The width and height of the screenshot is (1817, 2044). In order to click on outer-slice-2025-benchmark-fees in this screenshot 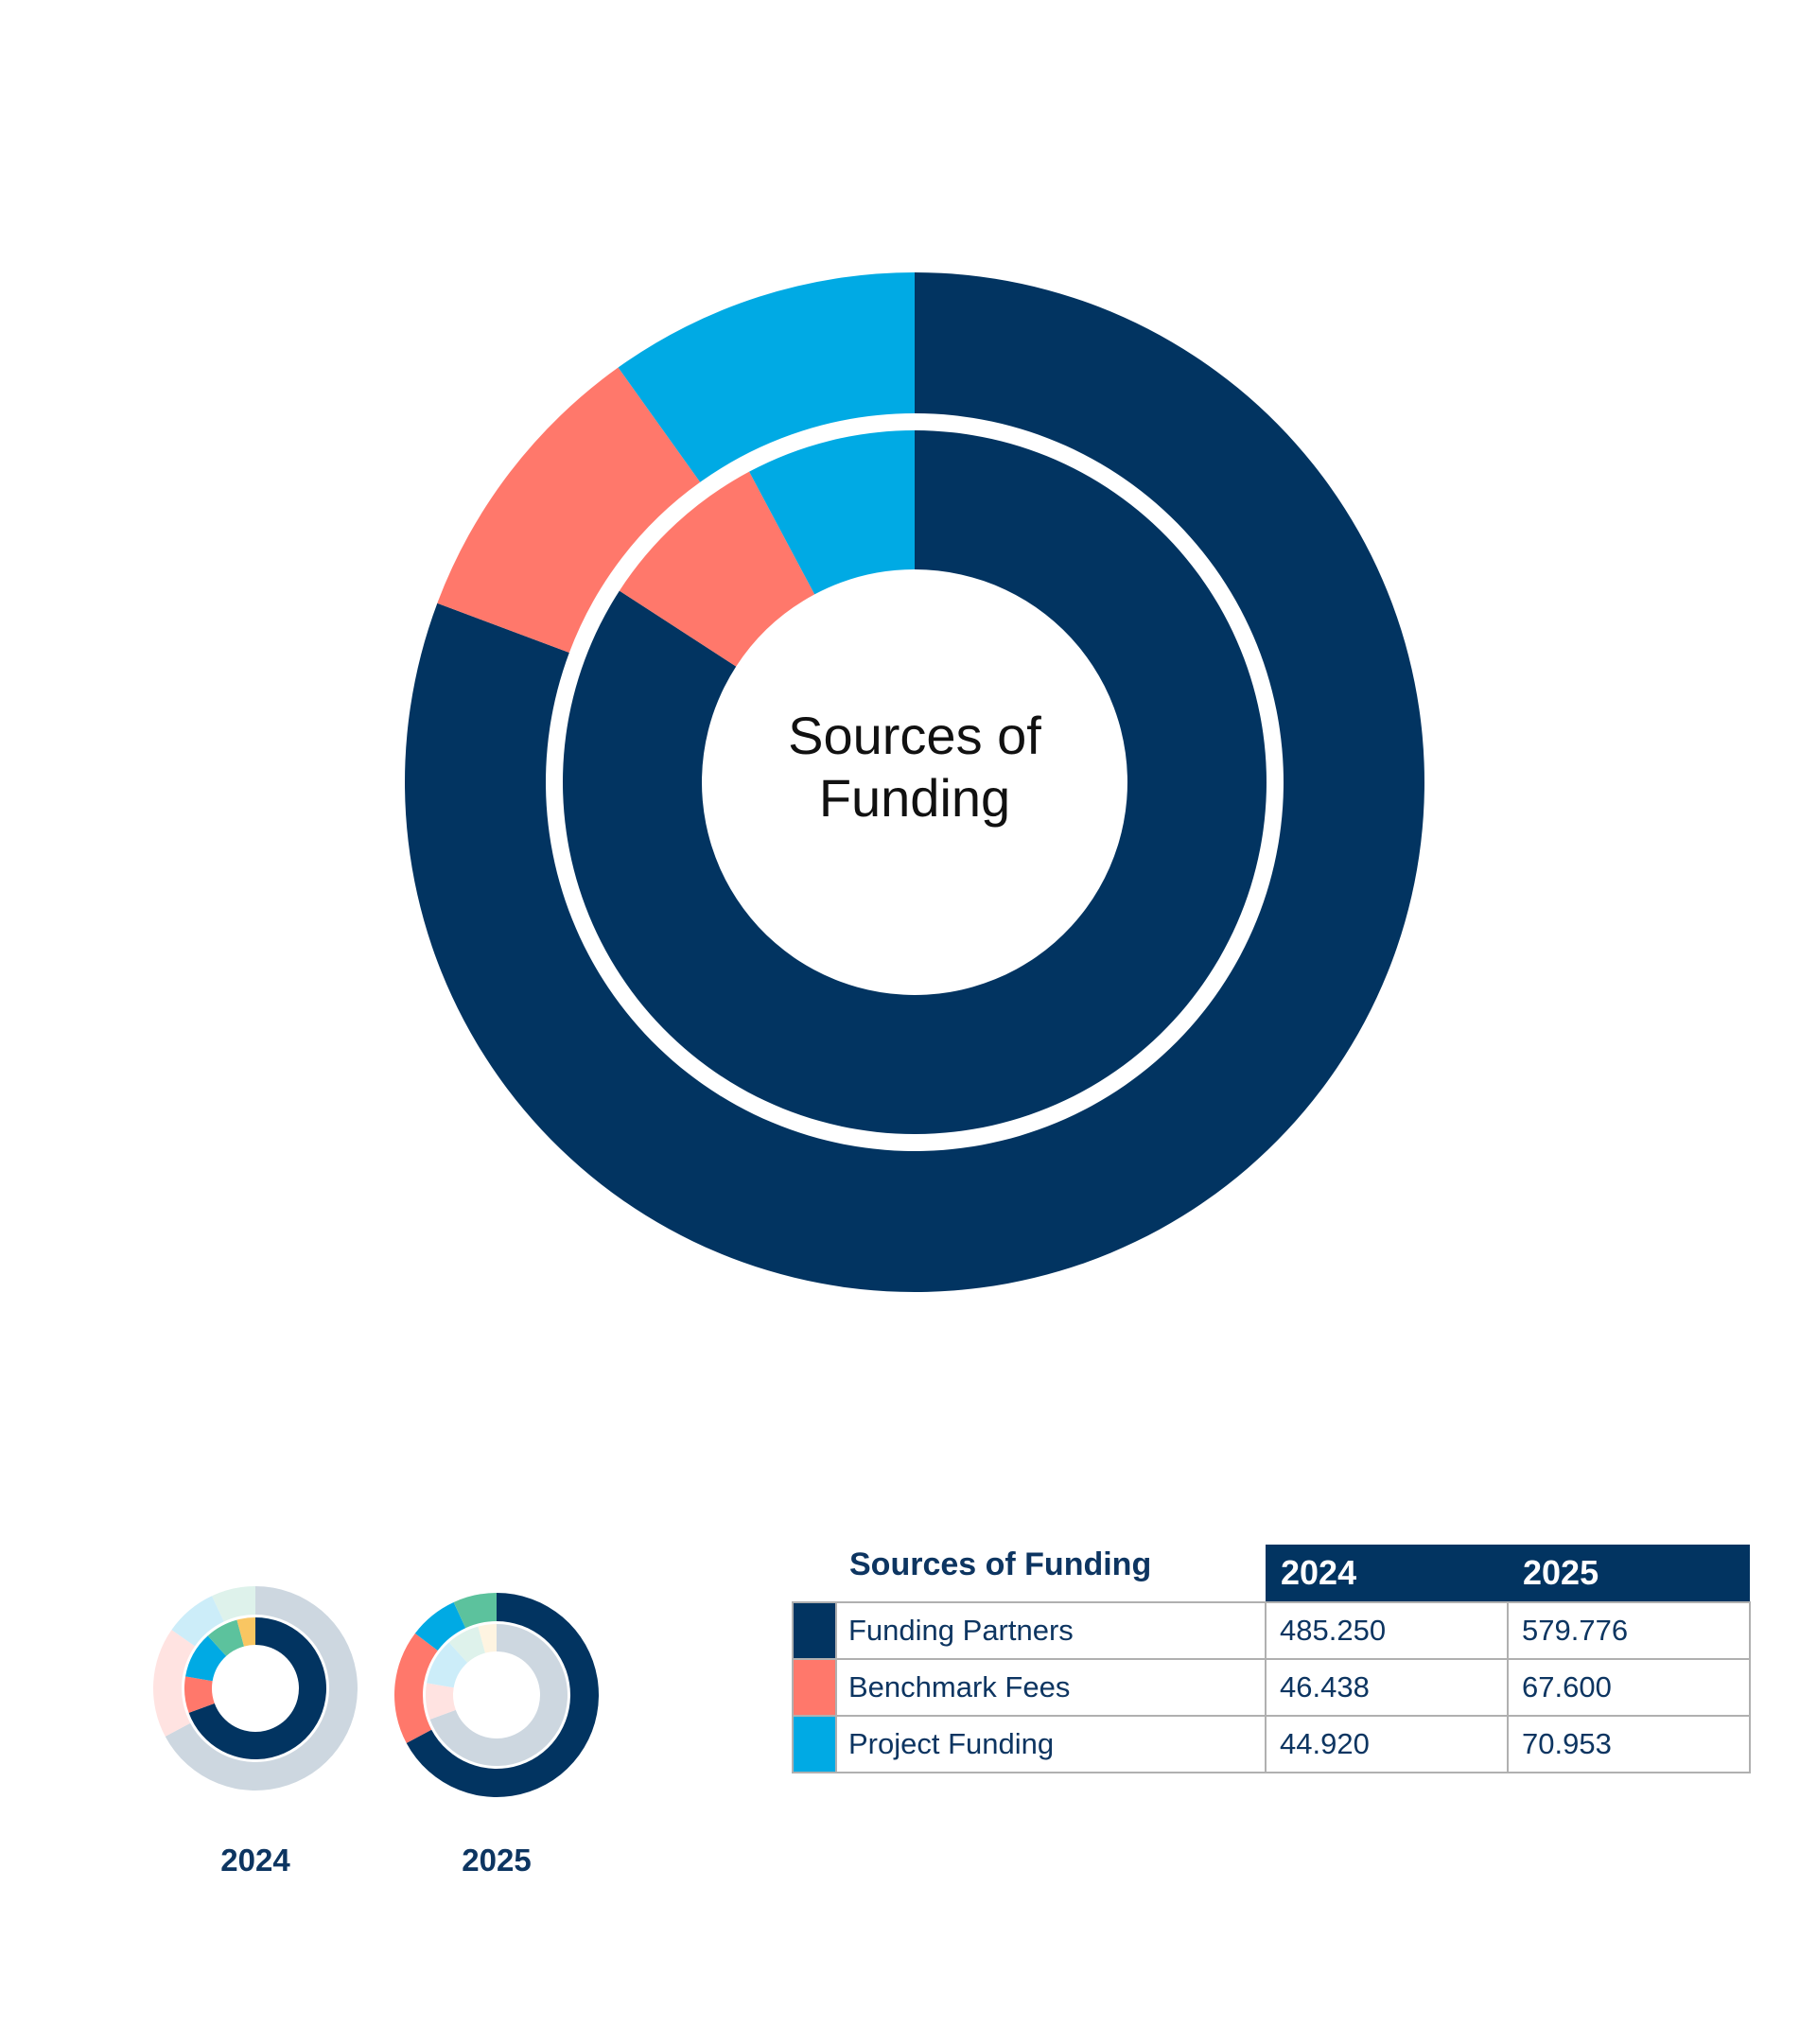, I will do `click(569, 510)`.